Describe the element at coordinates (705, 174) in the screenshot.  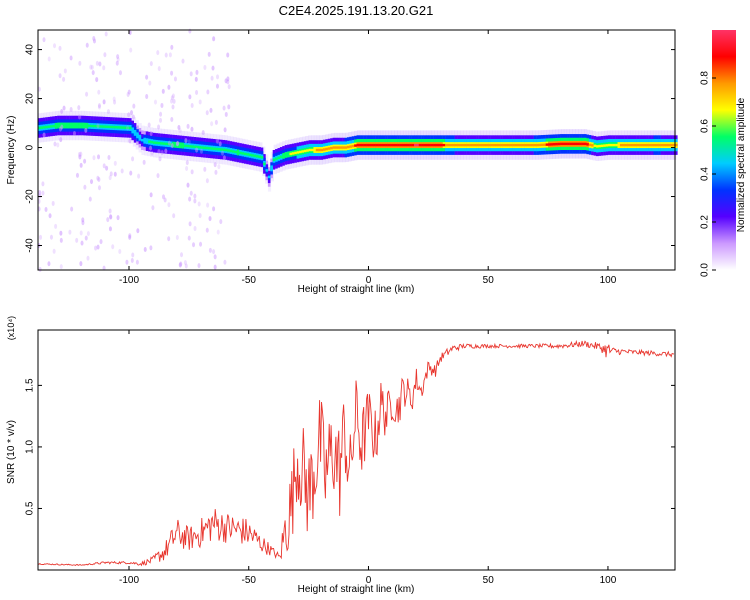
I see `colorbar-tick-label: 0.4` at that location.